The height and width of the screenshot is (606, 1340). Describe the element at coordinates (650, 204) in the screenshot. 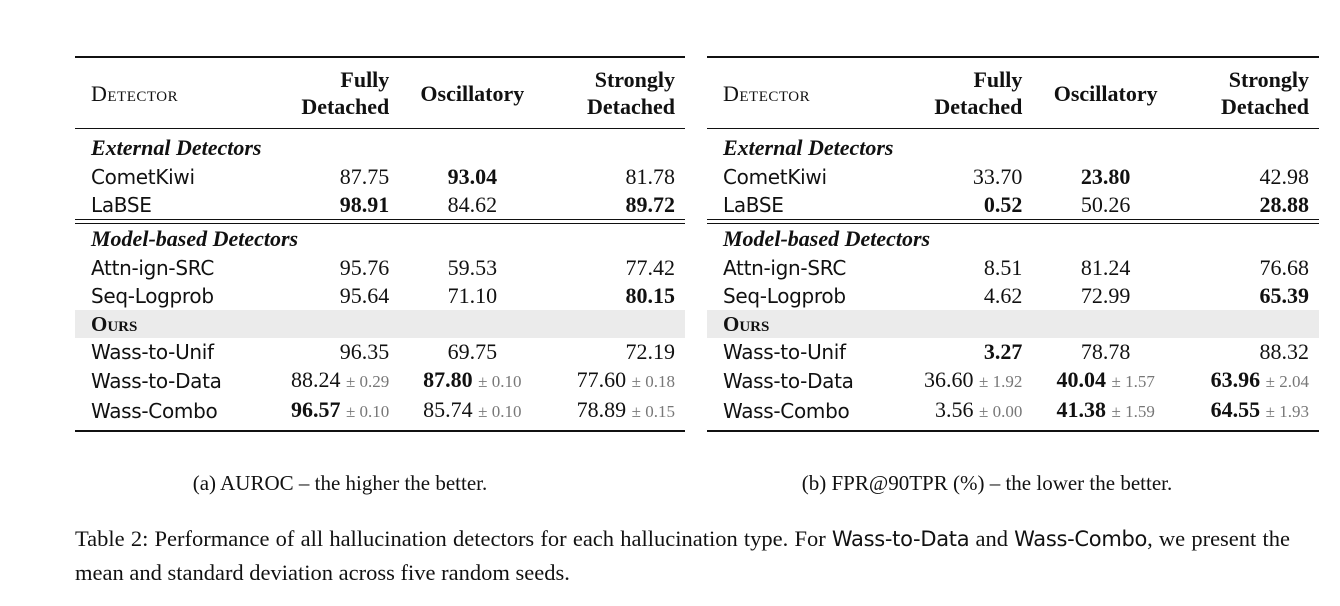

I see `value-strongly-detached: 89.72` at that location.